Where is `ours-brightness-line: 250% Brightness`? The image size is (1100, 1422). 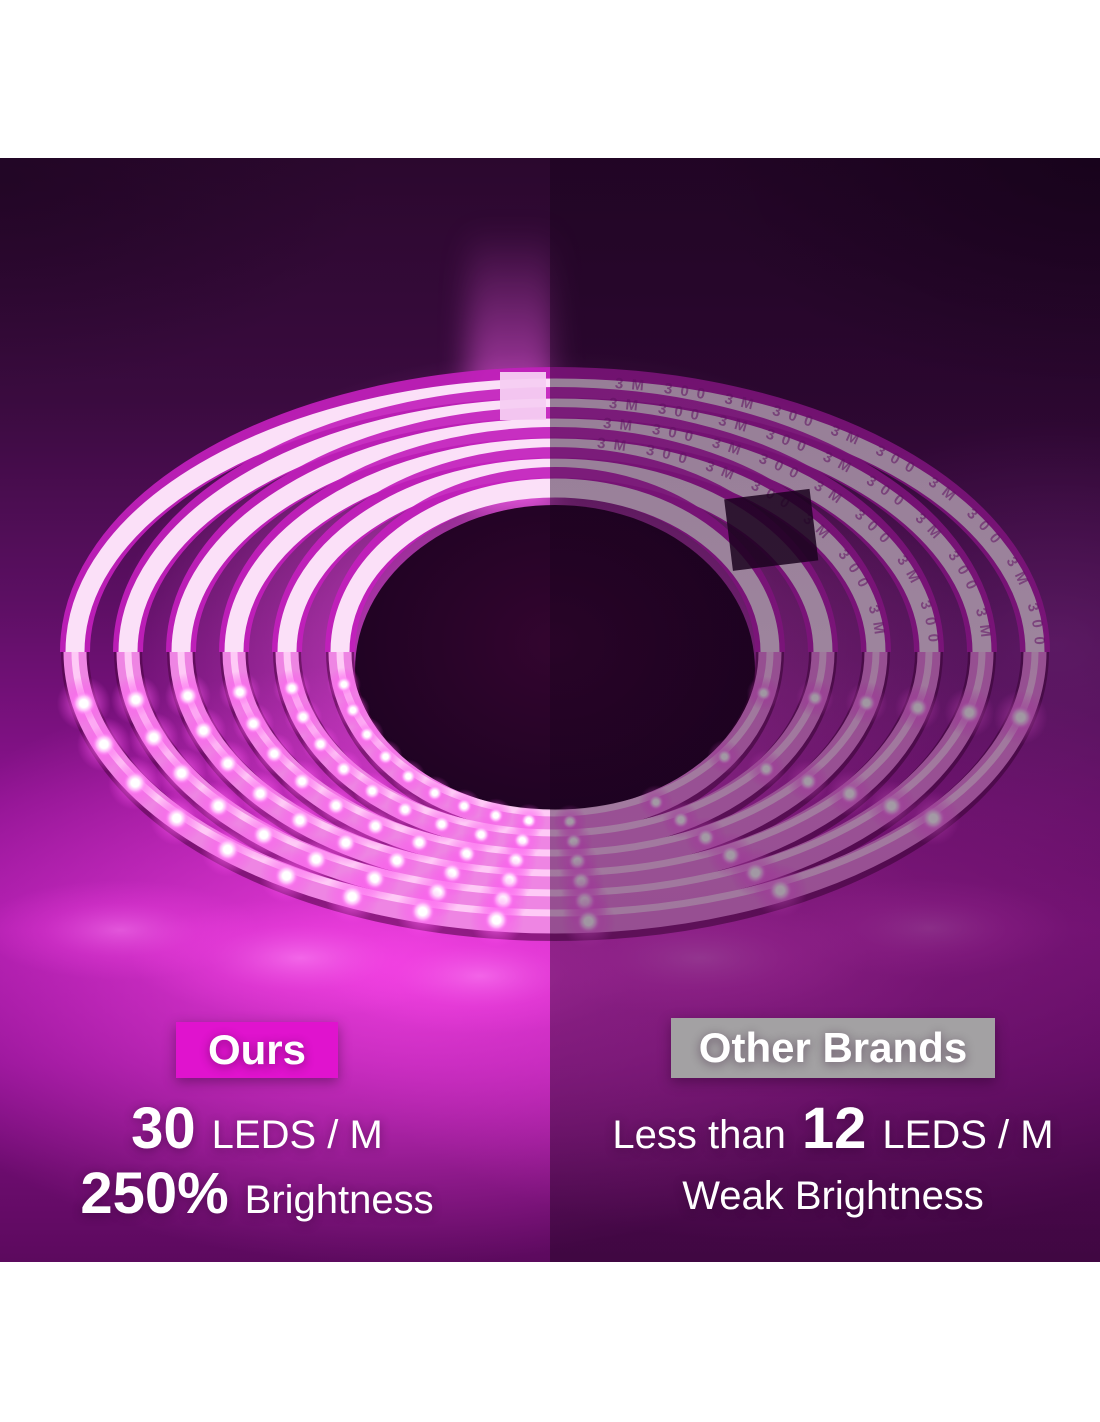 ours-brightness-line: 250% Brightness is located at coordinates (256, 1194).